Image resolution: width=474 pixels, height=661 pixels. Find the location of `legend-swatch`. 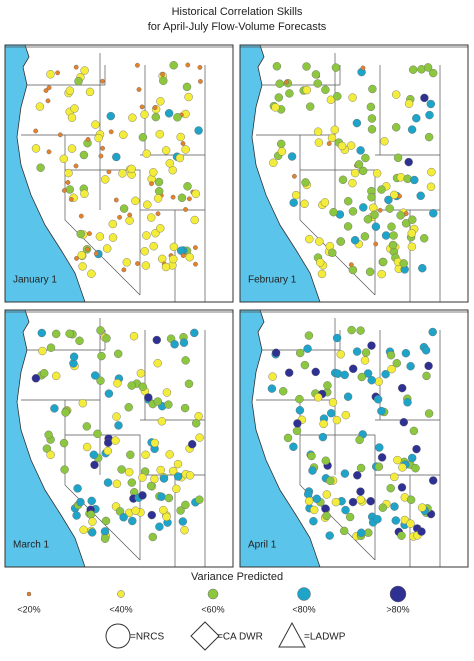

legend-swatch is located at coordinates (213, 594).